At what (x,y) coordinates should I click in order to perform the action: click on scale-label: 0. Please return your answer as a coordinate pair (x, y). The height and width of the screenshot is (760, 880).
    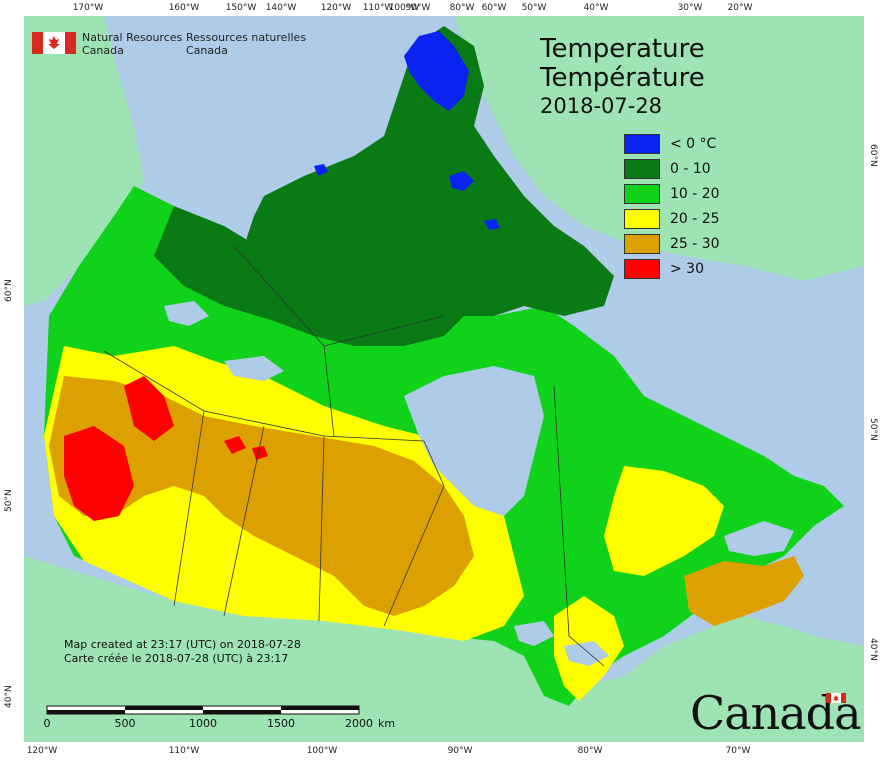
    Looking at the image, I should click on (47, 723).